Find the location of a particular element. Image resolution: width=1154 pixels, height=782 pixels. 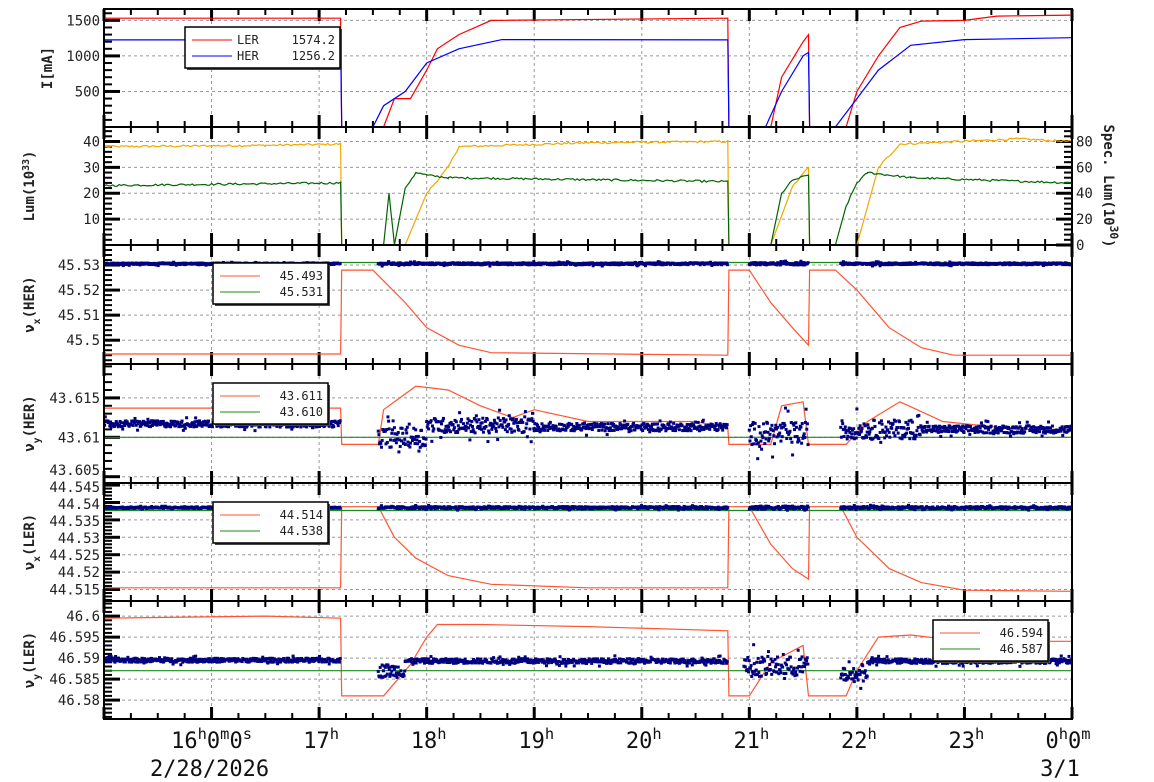

label-part: I[mA] is located at coordinates (48, 68).